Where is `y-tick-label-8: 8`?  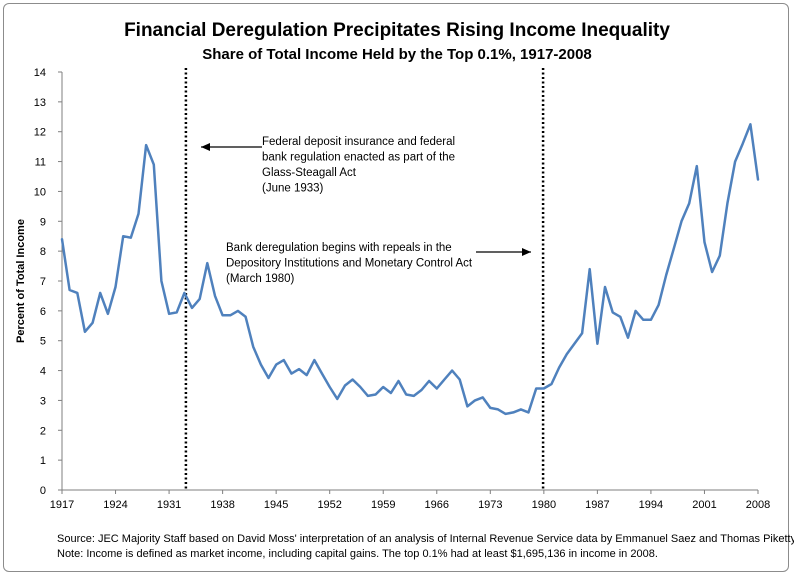
y-tick-label-8: 8 is located at coordinates (43, 252).